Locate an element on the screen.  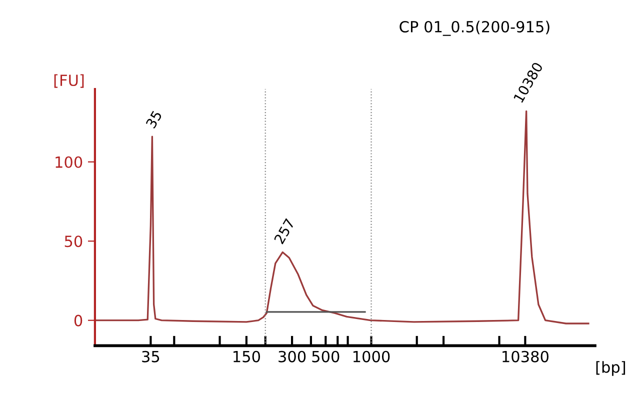
annotation: 35 is located at coordinates (153, 119).